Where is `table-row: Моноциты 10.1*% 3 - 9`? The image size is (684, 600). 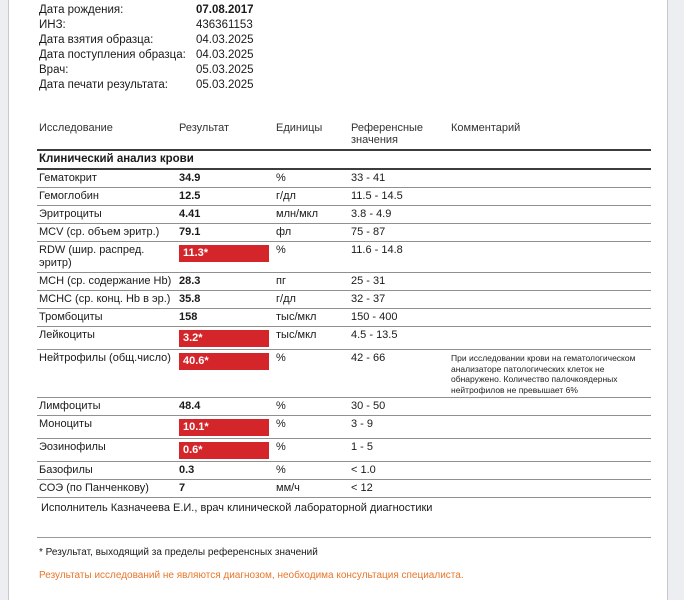
table-row: Моноциты 10.1*% 3 - 9 is located at coordinates (344, 427).